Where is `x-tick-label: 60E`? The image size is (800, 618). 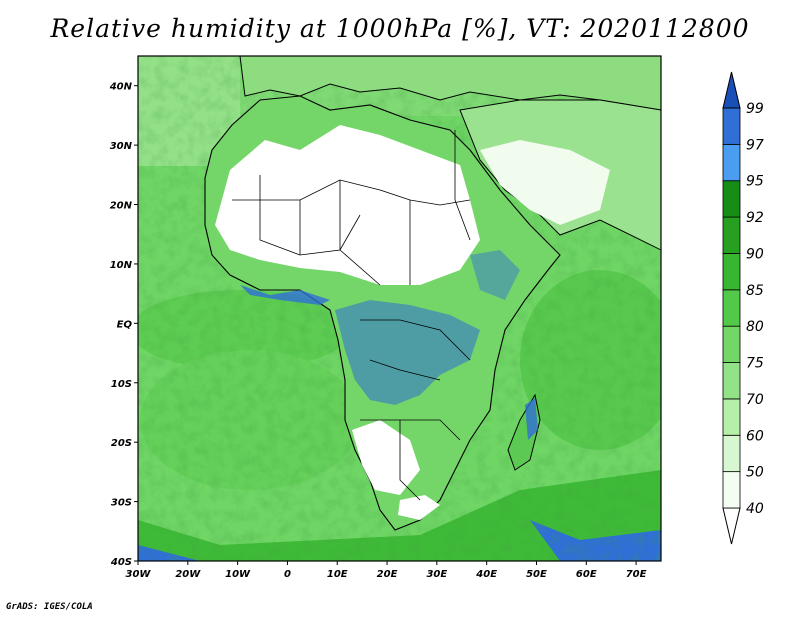 x-tick-label: 60E is located at coordinates (586, 574).